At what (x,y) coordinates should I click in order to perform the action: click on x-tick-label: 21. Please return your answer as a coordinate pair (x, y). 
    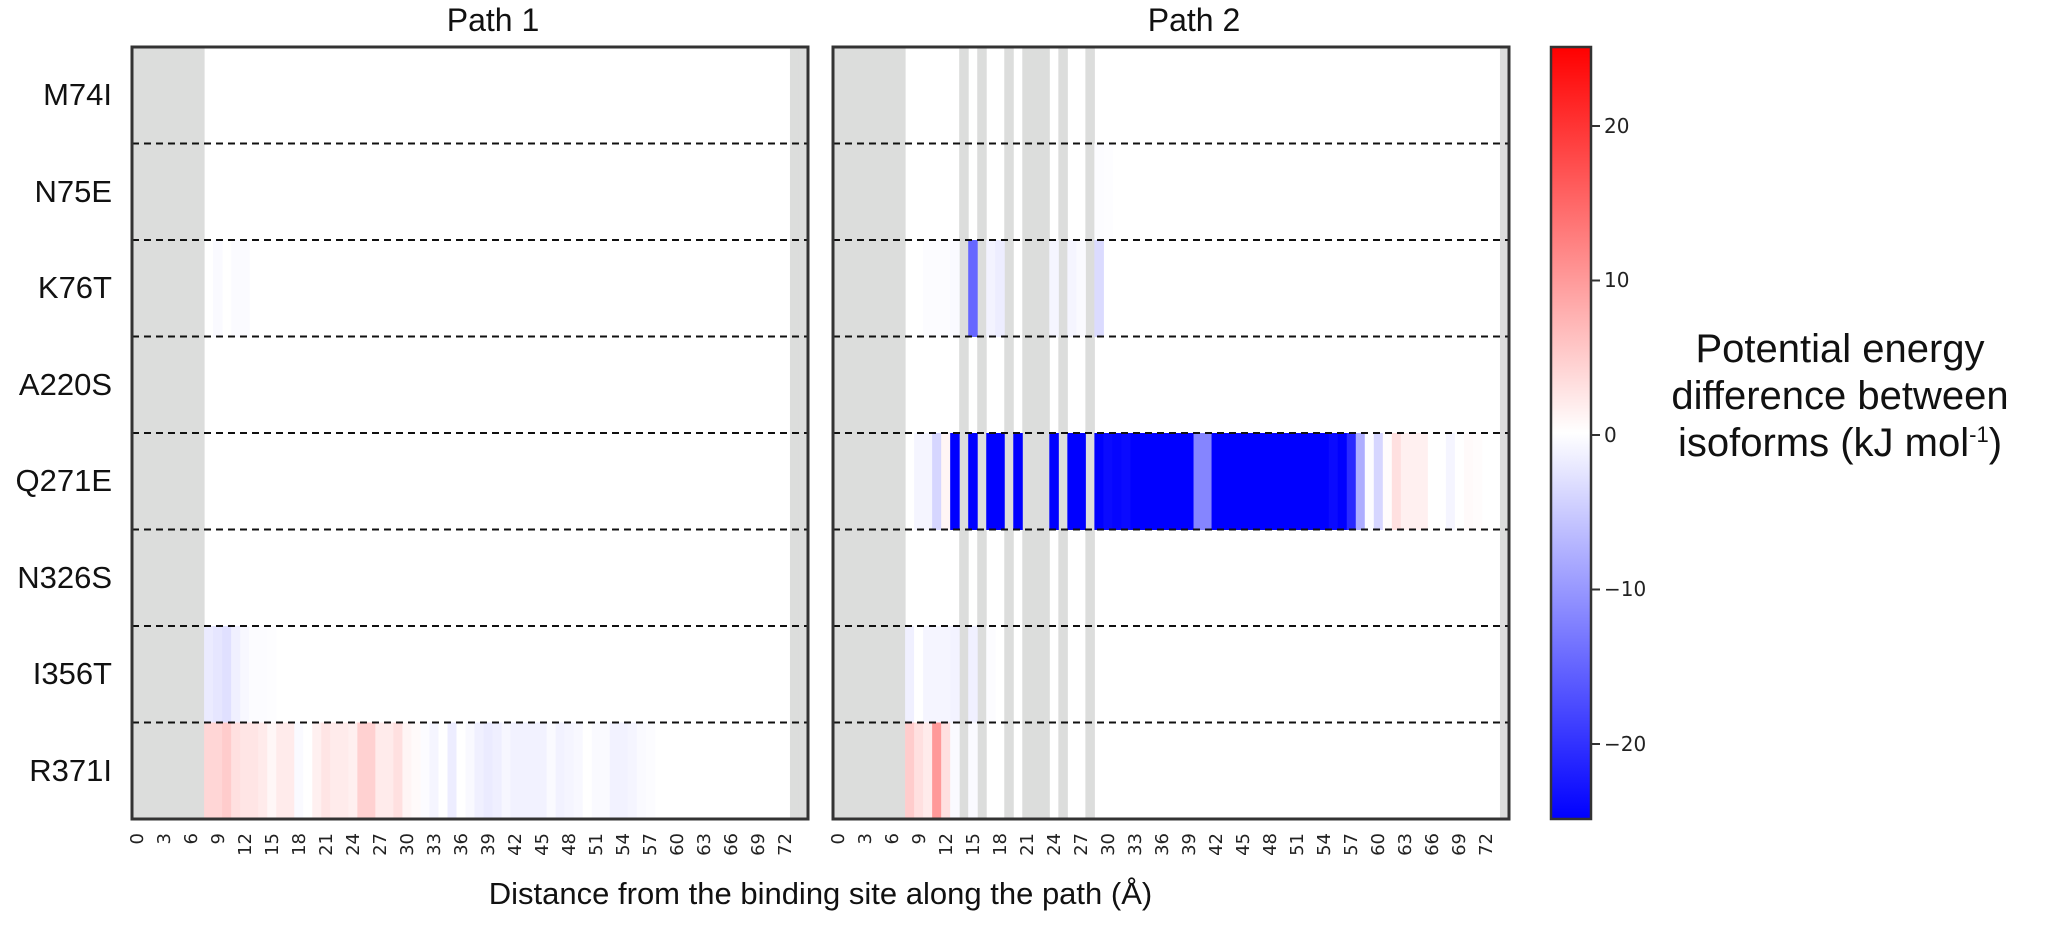
    Looking at the image, I should click on (326, 844).